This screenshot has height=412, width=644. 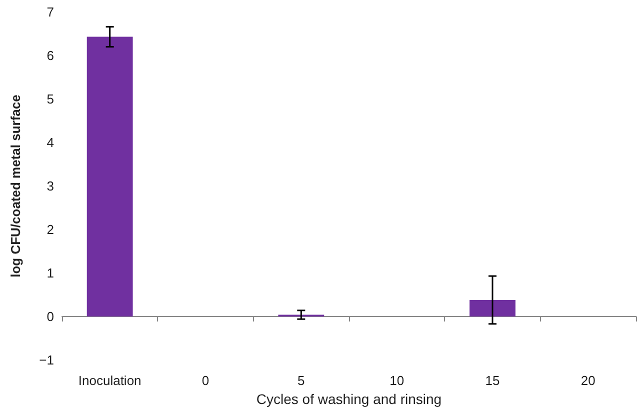 I want to click on x-tick-label: 15, so click(x=492, y=380).